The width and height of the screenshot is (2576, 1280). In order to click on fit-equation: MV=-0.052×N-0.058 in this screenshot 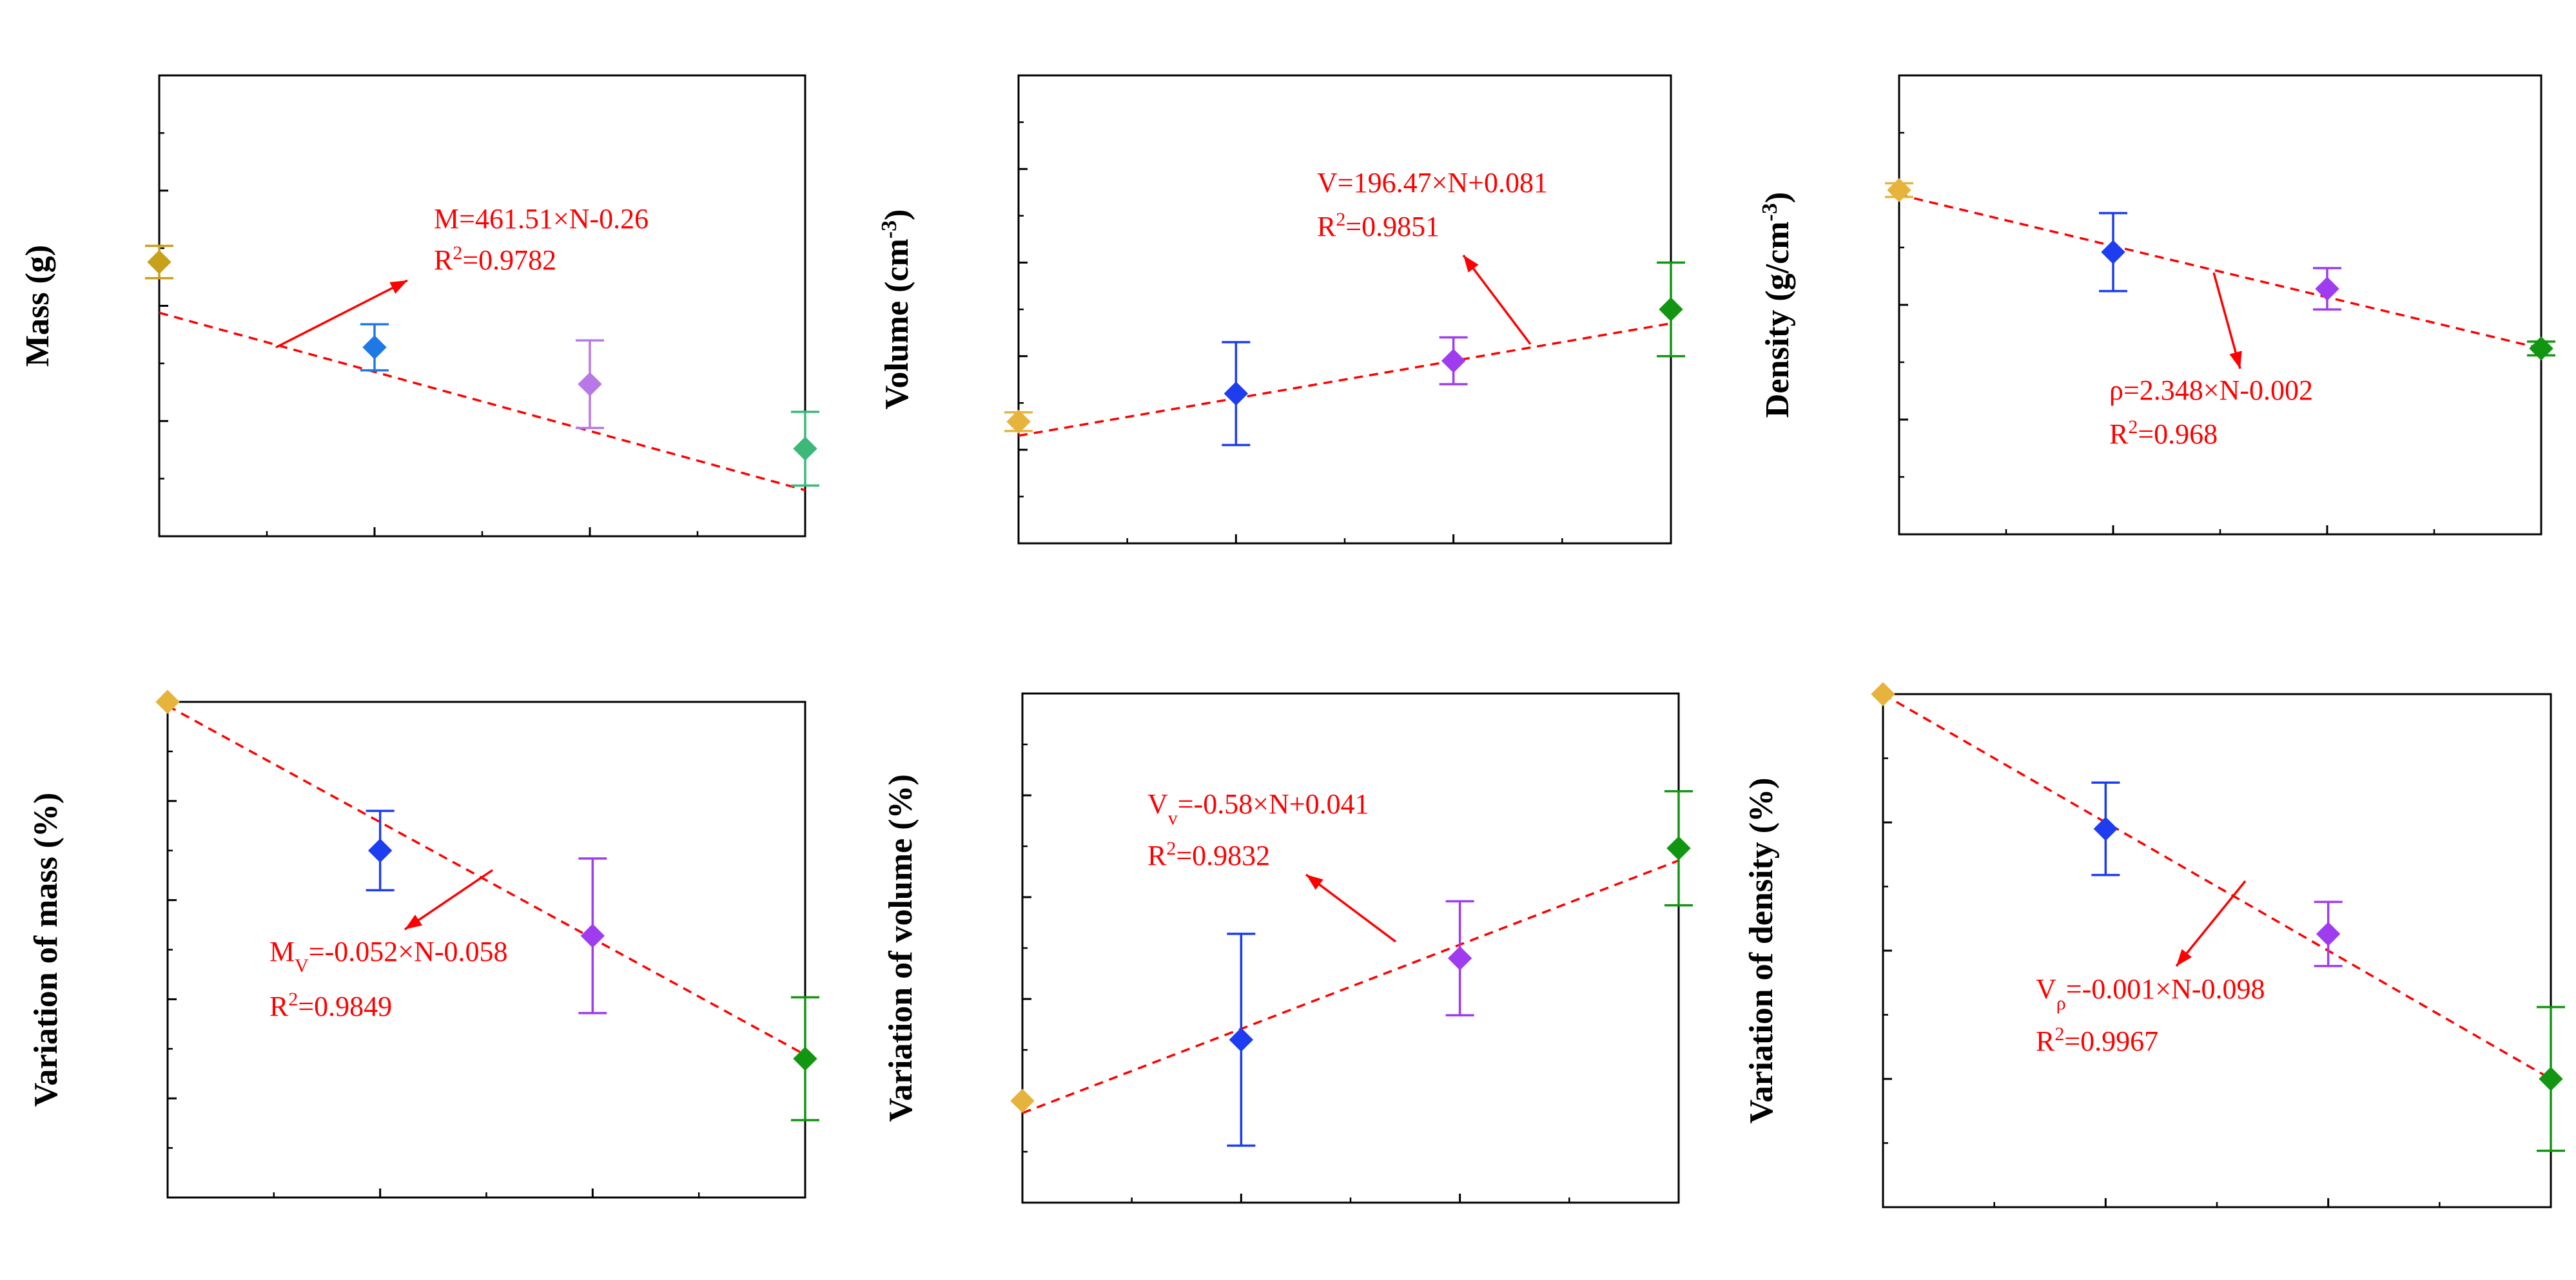, I will do `click(389, 956)`.